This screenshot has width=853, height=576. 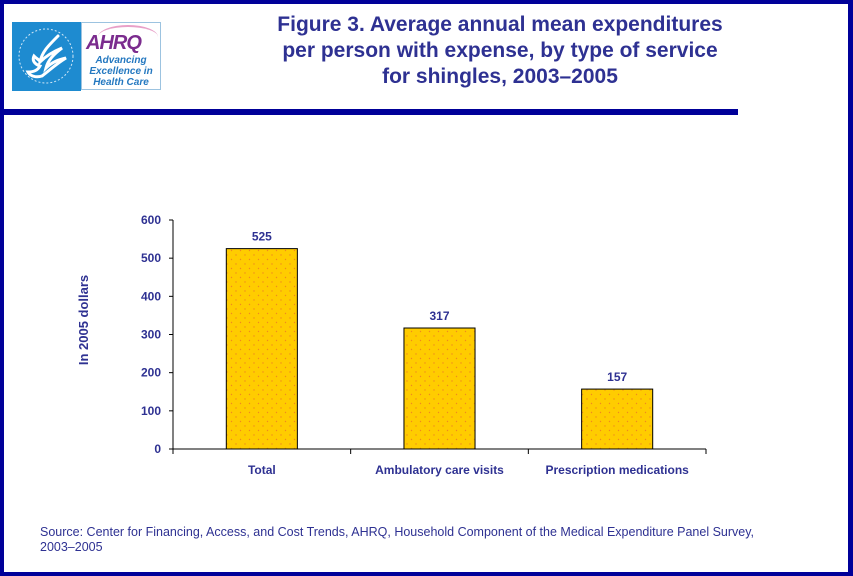 I want to click on x-tick-label: Ambulatory care visits, so click(x=439, y=470).